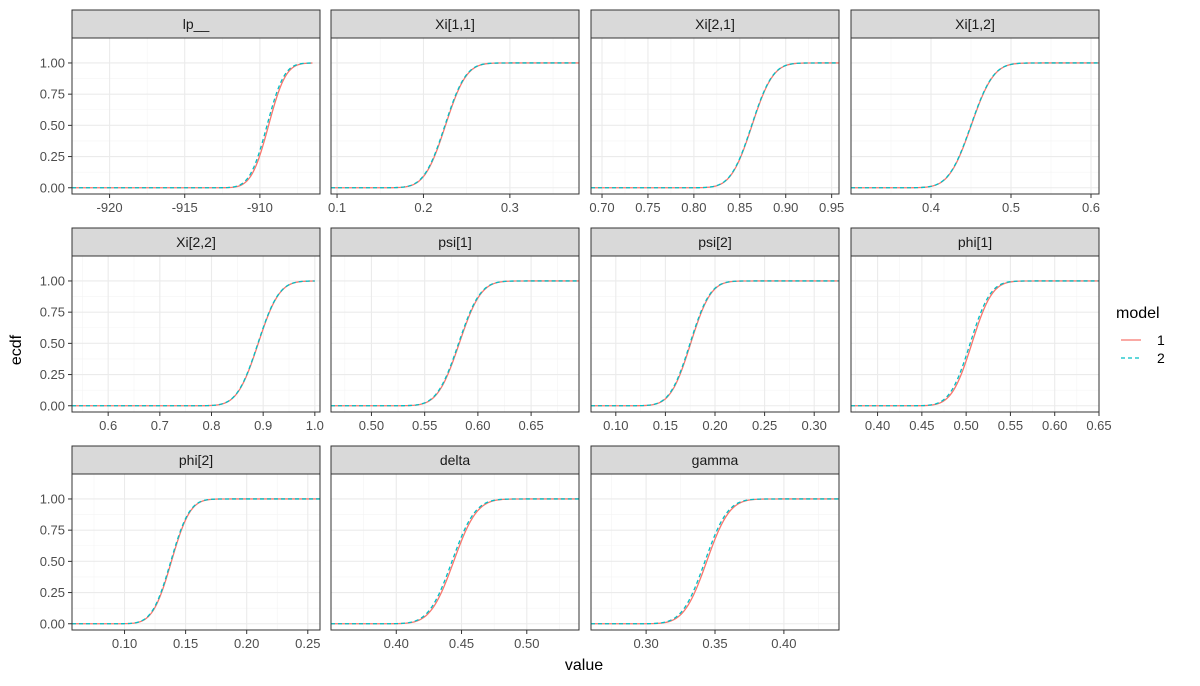  What do you see at coordinates (455, 343) in the screenshot?
I see `panel-6-series-2-line` at bounding box center [455, 343].